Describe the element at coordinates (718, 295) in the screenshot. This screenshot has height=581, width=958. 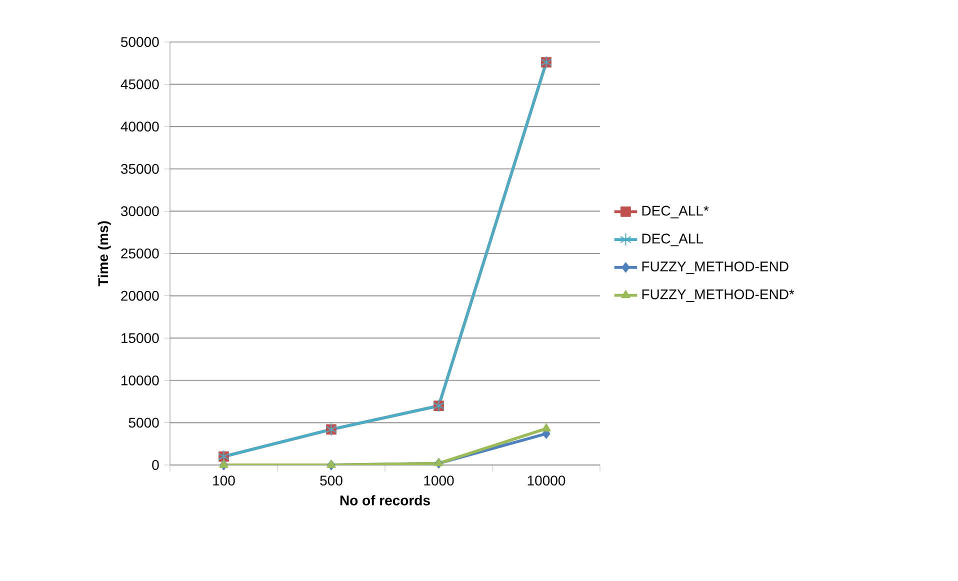
I see `legend-label: FUZZY_METHOD-END*` at that location.